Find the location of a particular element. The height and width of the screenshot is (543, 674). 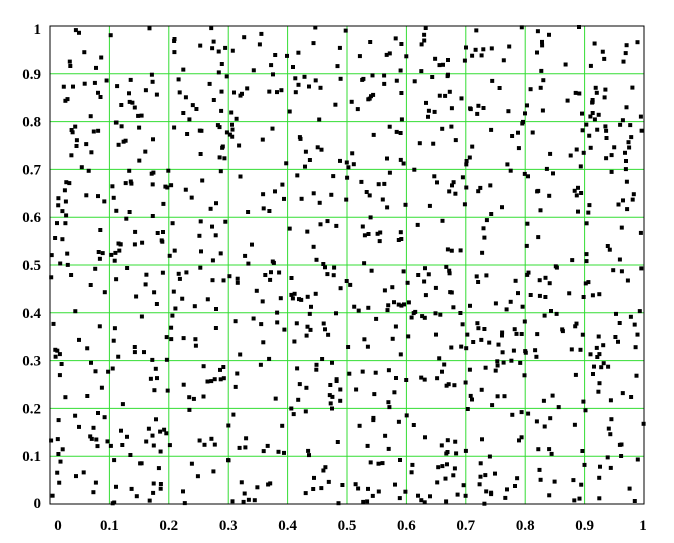

y-tick-labels: 0 0.1 0.2 0.3 0.4 0.5 0.6 0.7 0.8 0.9 1 is located at coordinates (31, 267).